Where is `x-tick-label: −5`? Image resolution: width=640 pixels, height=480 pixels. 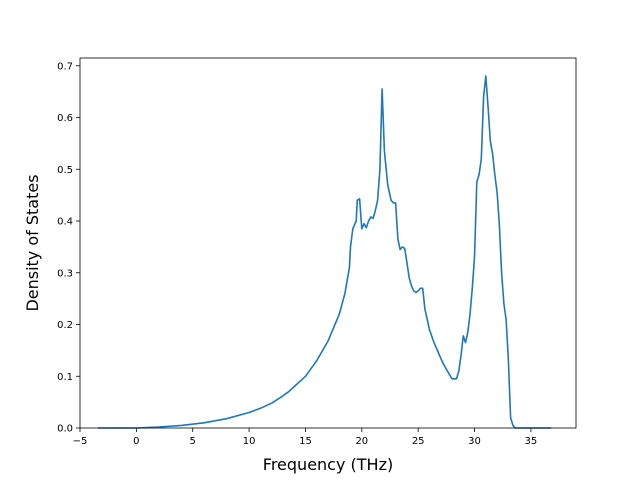
x-tick-label: −5 is located at coordinates (80, 441).